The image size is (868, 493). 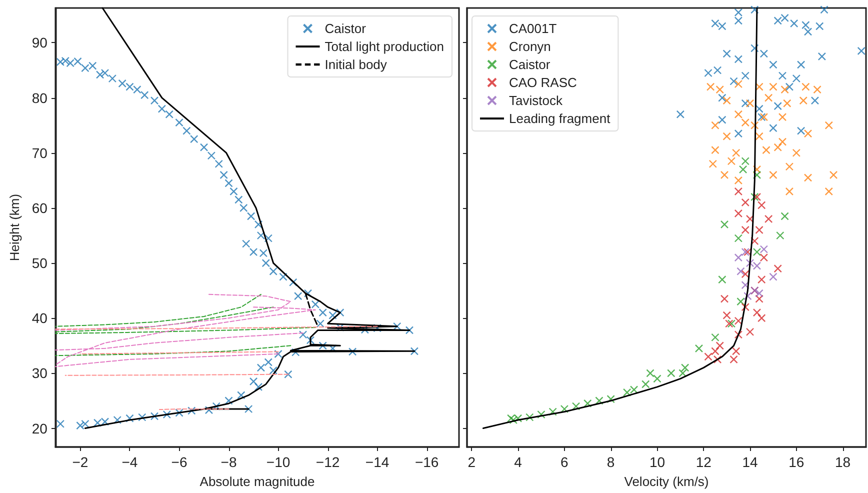 I want to click on x-tick-label: −16, so click(x=426, y=462).